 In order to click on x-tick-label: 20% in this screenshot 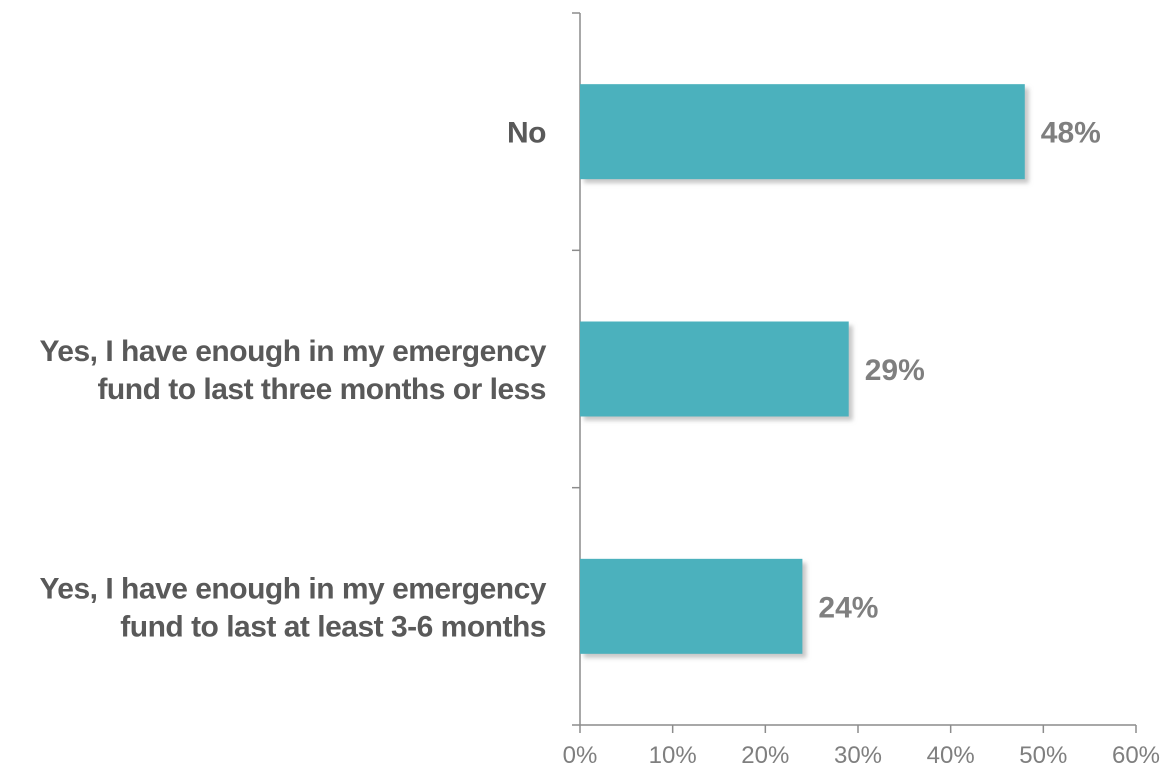, I will do `click(765, 755)`.